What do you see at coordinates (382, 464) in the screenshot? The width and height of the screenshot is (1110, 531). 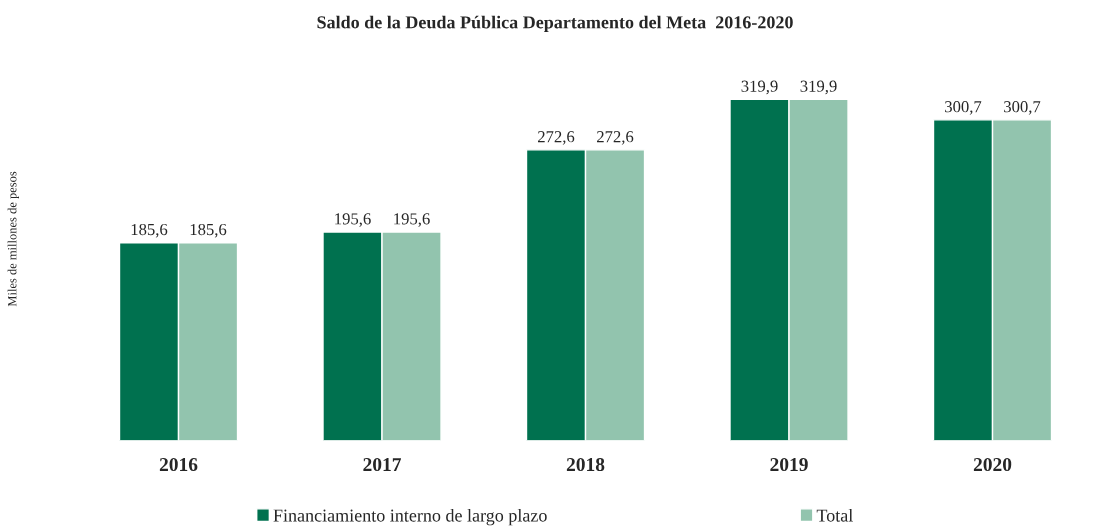 I see `x-tick-label: 2017` at bounding box center [382, 464].